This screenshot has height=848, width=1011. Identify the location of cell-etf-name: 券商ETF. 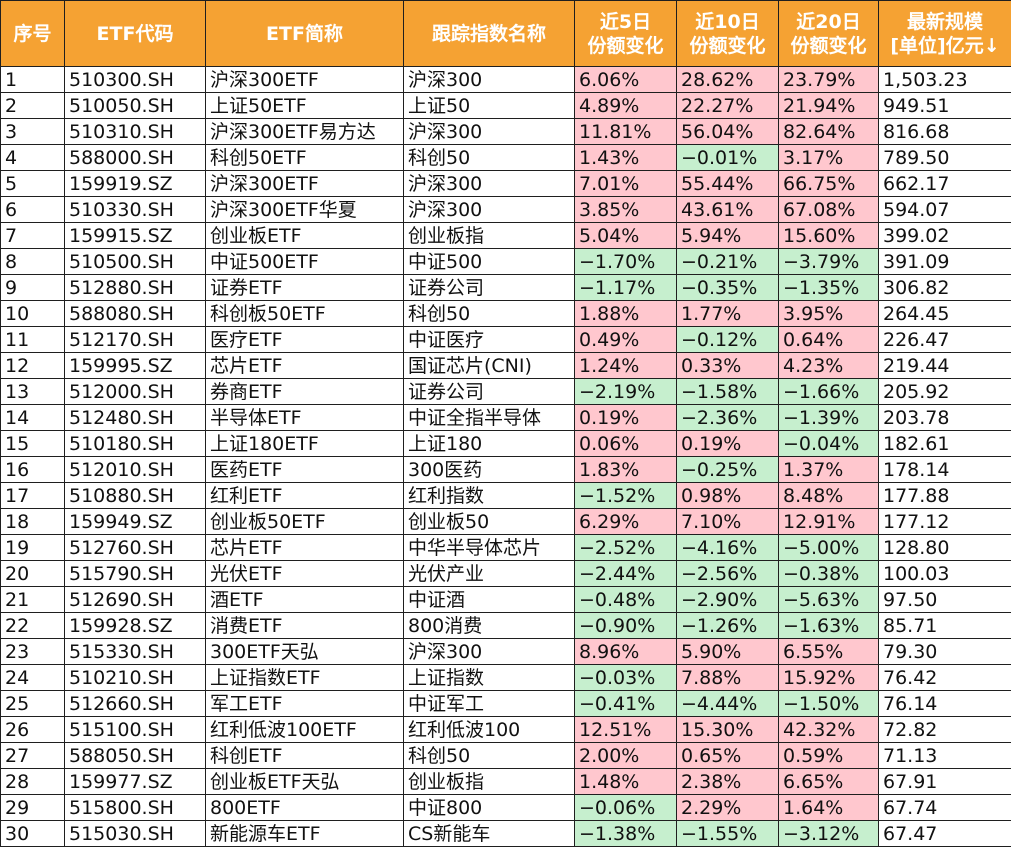
(304, 391).